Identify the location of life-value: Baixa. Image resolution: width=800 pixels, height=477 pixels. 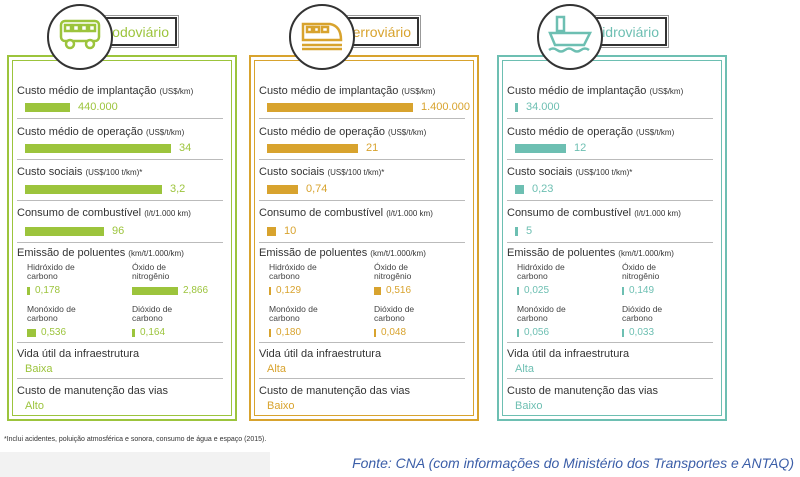
(39, 369).